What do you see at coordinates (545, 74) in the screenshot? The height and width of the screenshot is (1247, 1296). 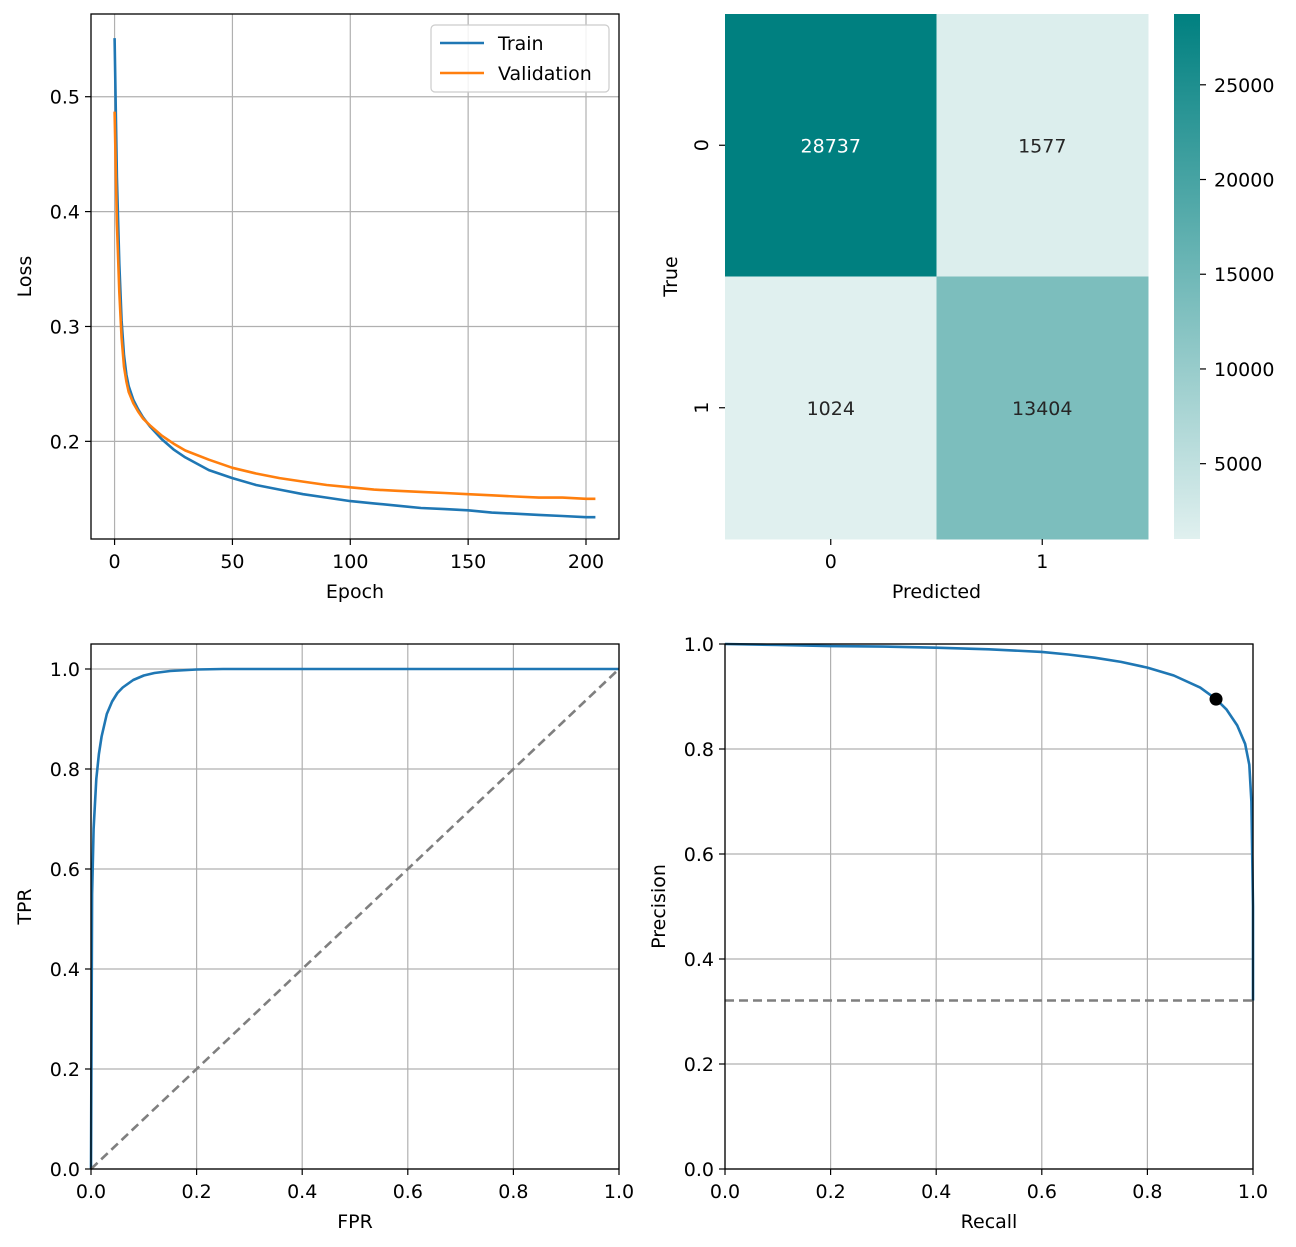 I see `legend-label-1: Validation` at bounding box center [545, 74].